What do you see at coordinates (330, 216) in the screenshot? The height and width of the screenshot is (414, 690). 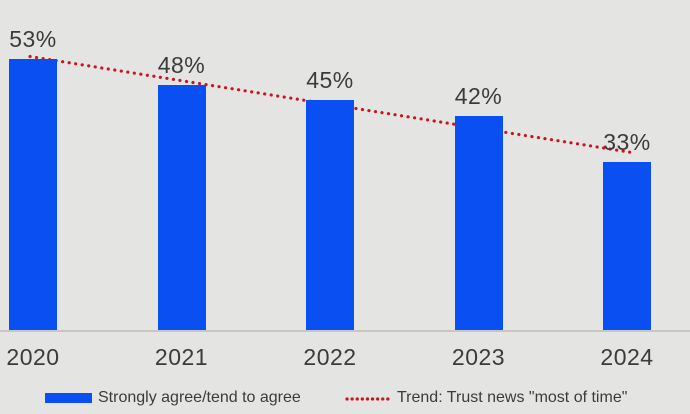 I see `bar-2022` at bounding box center [330, 216].